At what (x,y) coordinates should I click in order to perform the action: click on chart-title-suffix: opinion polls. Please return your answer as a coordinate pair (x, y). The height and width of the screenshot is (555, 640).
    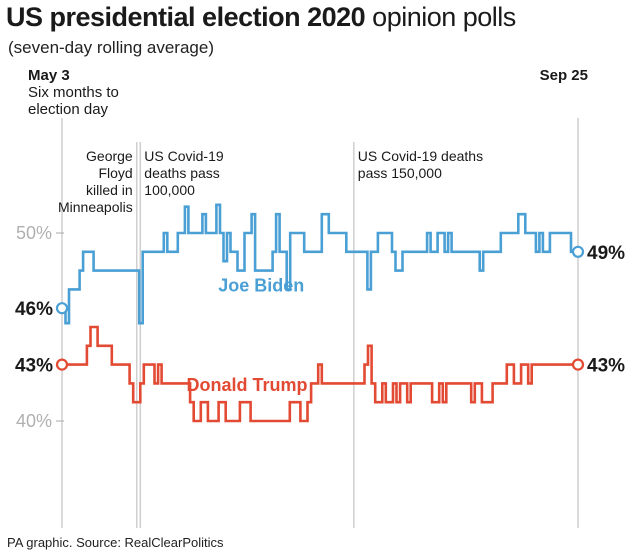
    Looking at the image, I should click on (444, 17).